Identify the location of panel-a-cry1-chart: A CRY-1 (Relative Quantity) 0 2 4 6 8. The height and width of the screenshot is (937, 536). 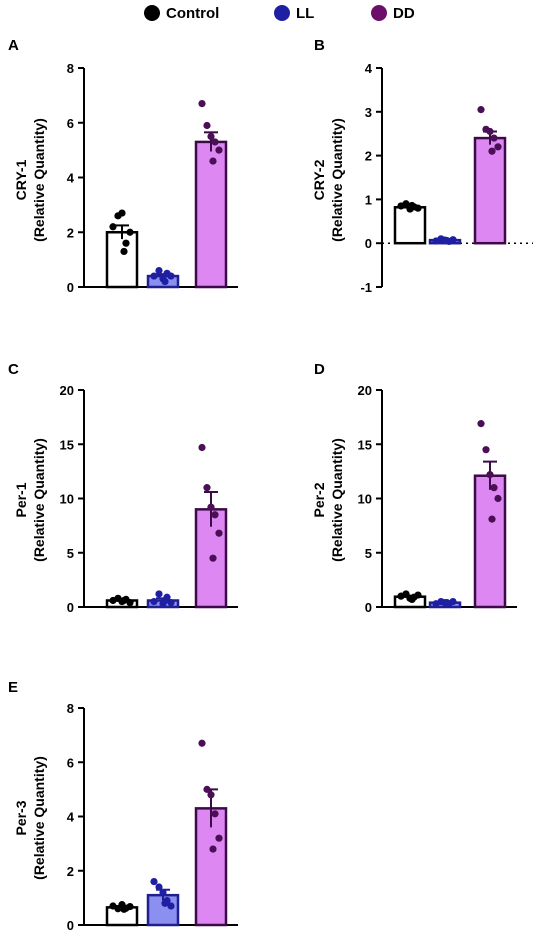
(123, 166).